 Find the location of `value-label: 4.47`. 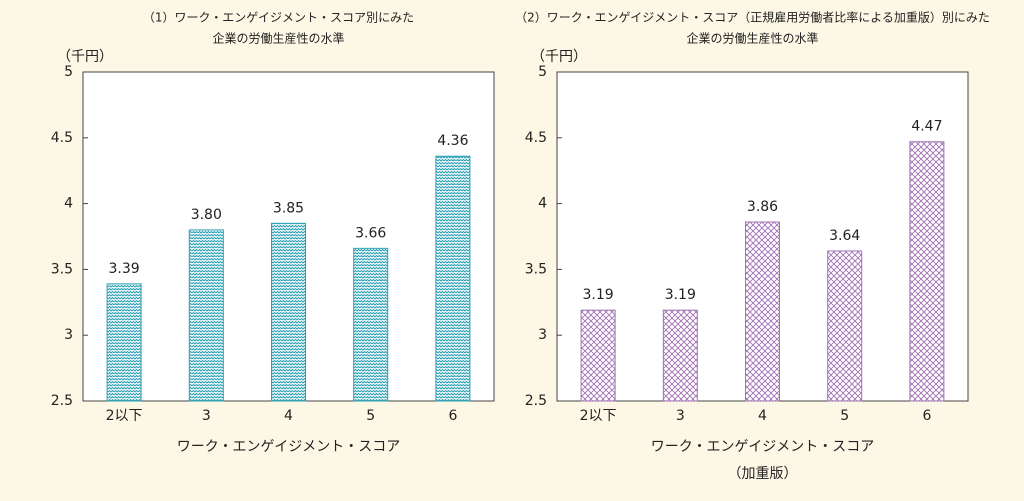

value-label: 4.47 is located at coordinates (926, 127).